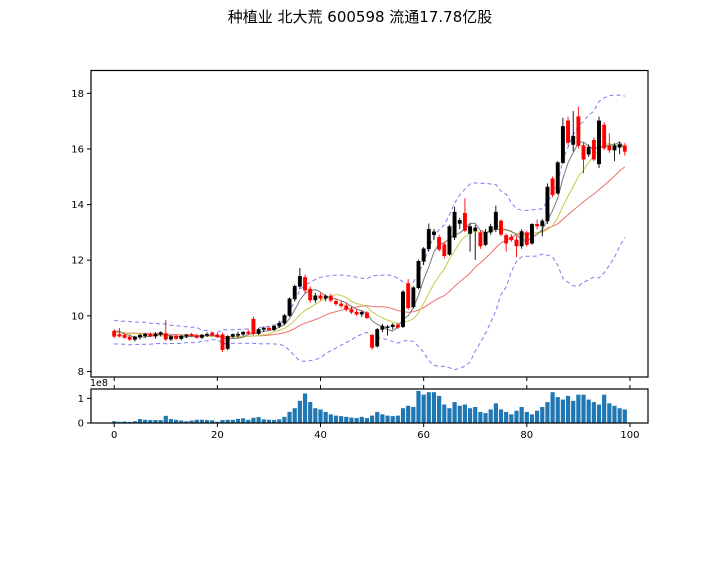 This screenshot has height=576, width=720. I want to click on volume-axes-background, so click(369, 406).